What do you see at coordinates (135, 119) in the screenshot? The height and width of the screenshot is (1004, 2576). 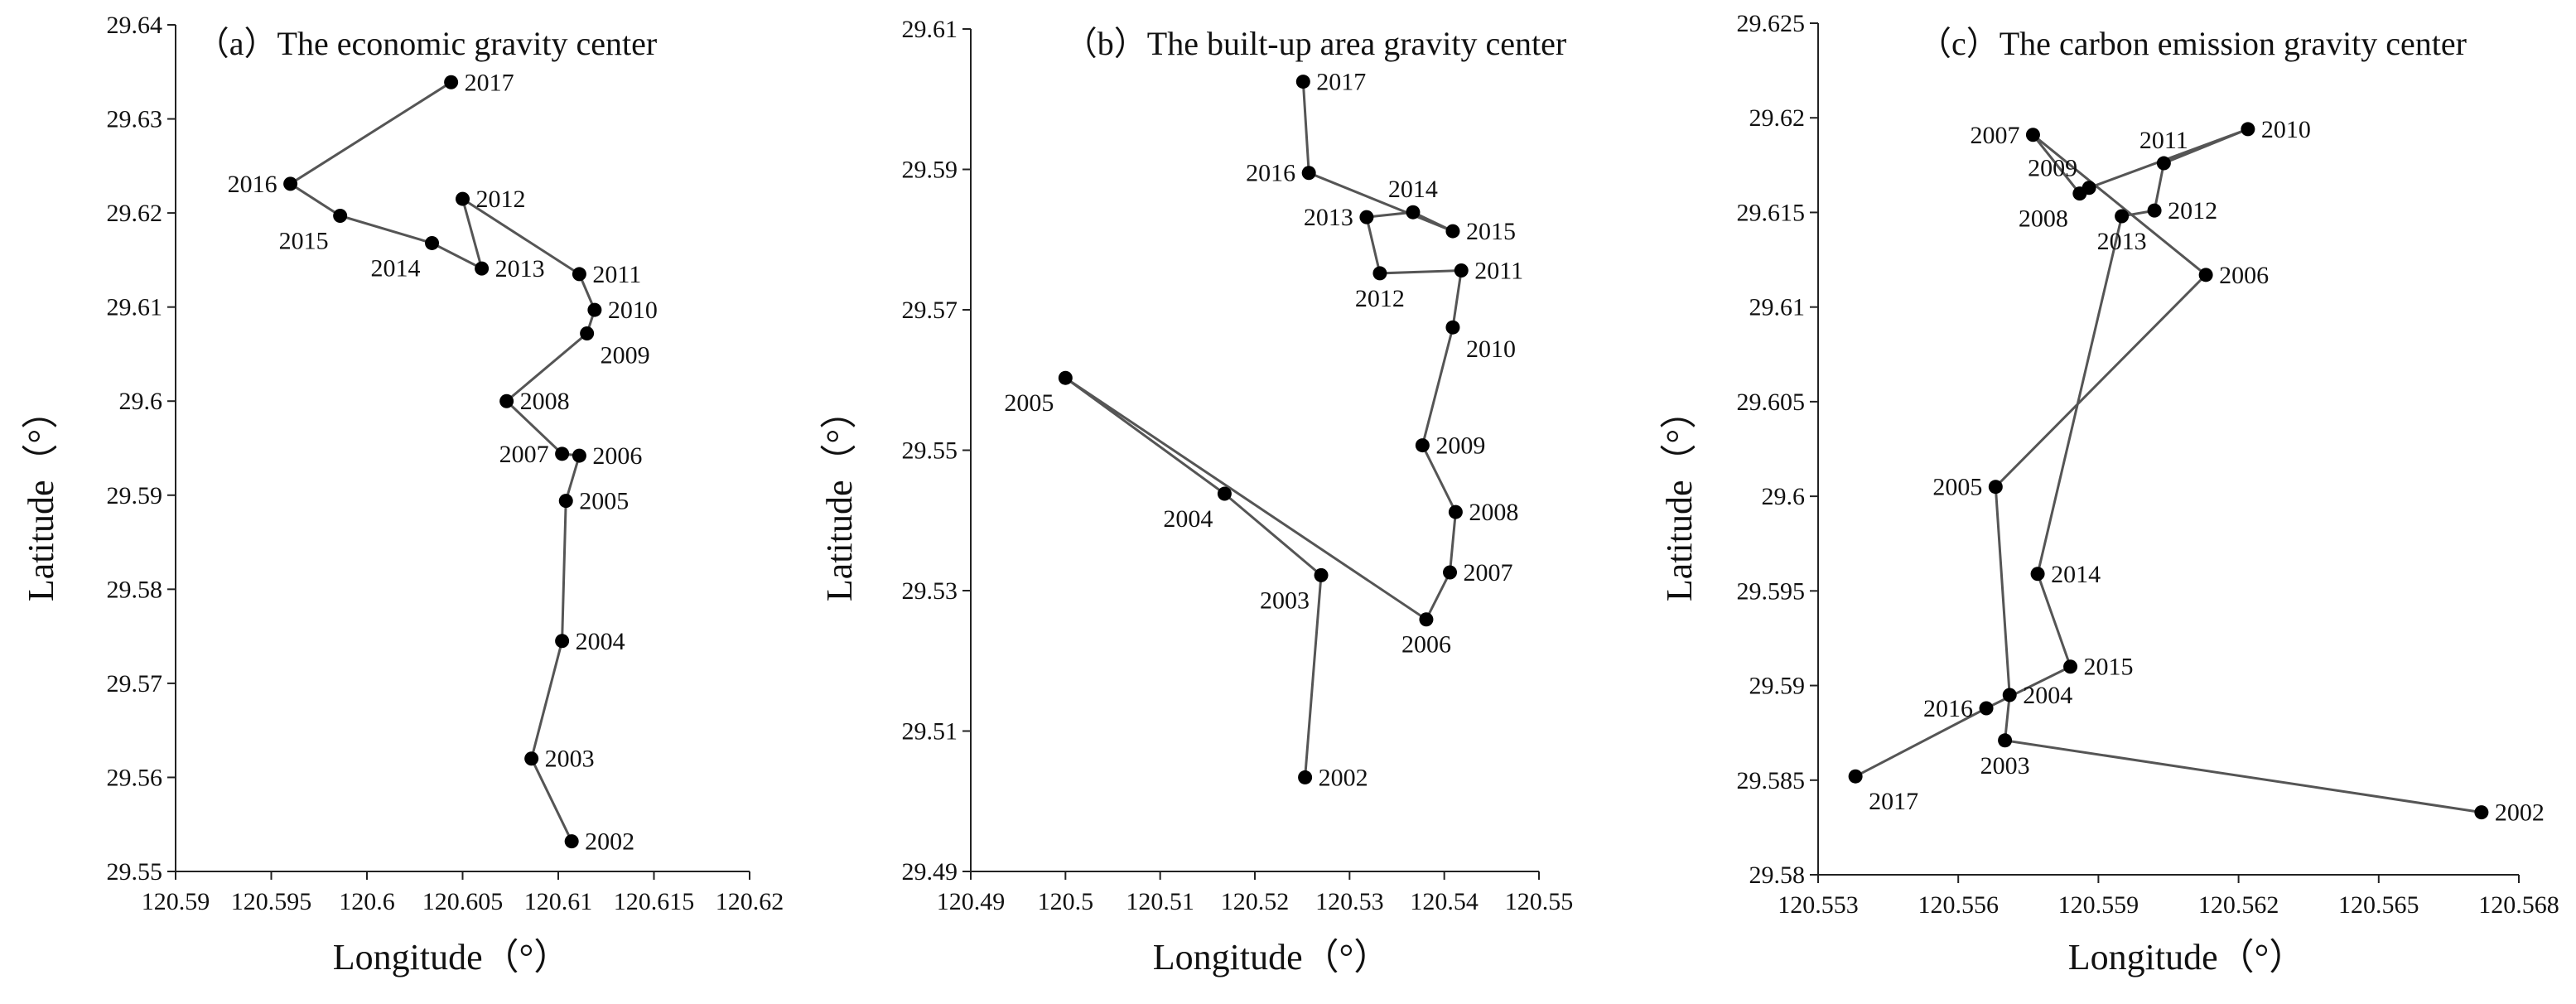 I see `y-tick-label: 29.63` at bounding box center [135, 119].